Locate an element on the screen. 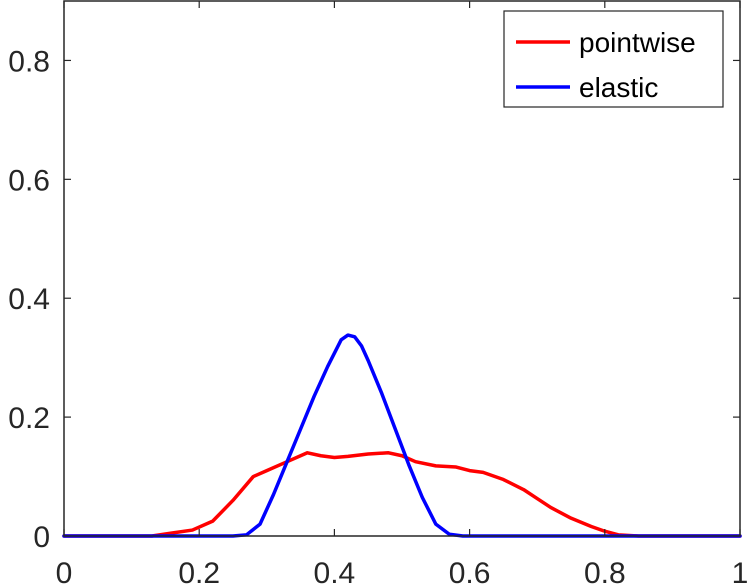 This screenshot has width=747, height=585. x-tick-label: 0.2 is located at coordinates (199, 571).